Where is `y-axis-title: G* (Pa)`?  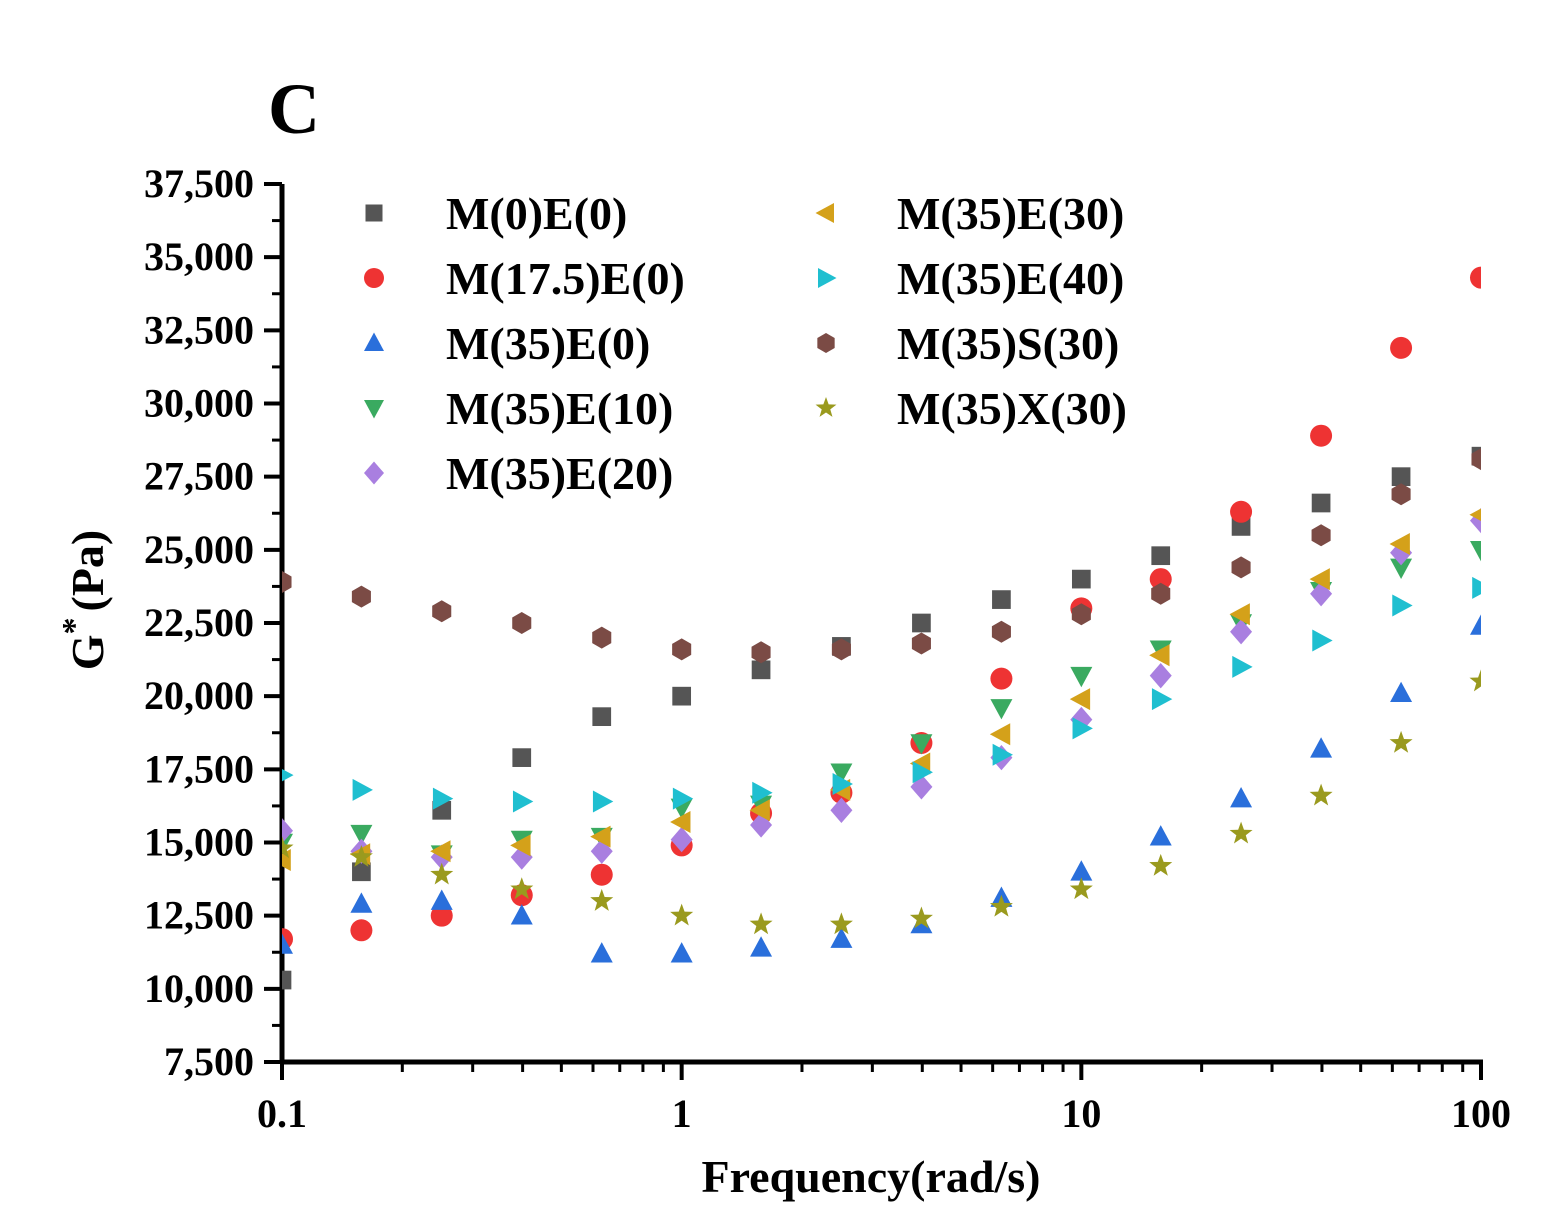 y-axis-title: G* (Pa) is located at coordinates (84, 600).